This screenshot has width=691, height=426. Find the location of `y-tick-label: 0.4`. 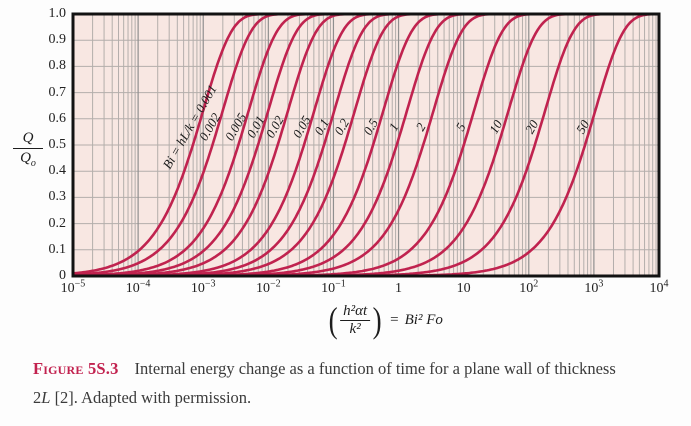

y-tick-label: 0.4 is located at coordinates (57, 171).